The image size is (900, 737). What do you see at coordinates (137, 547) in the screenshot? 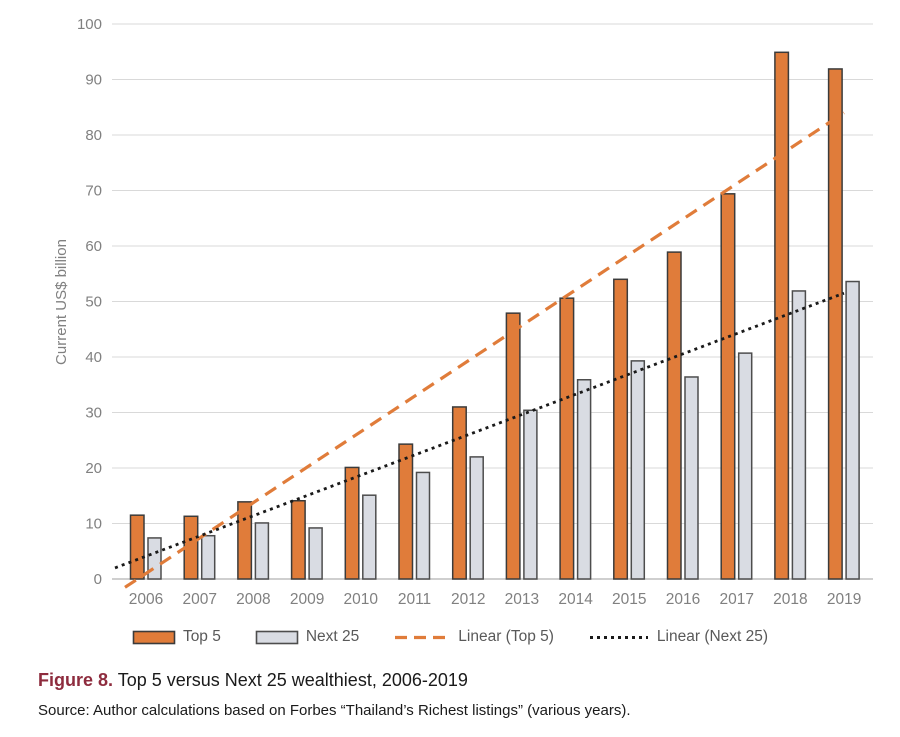
I see `bar-top5-2006` at bounding box center [137, 547].